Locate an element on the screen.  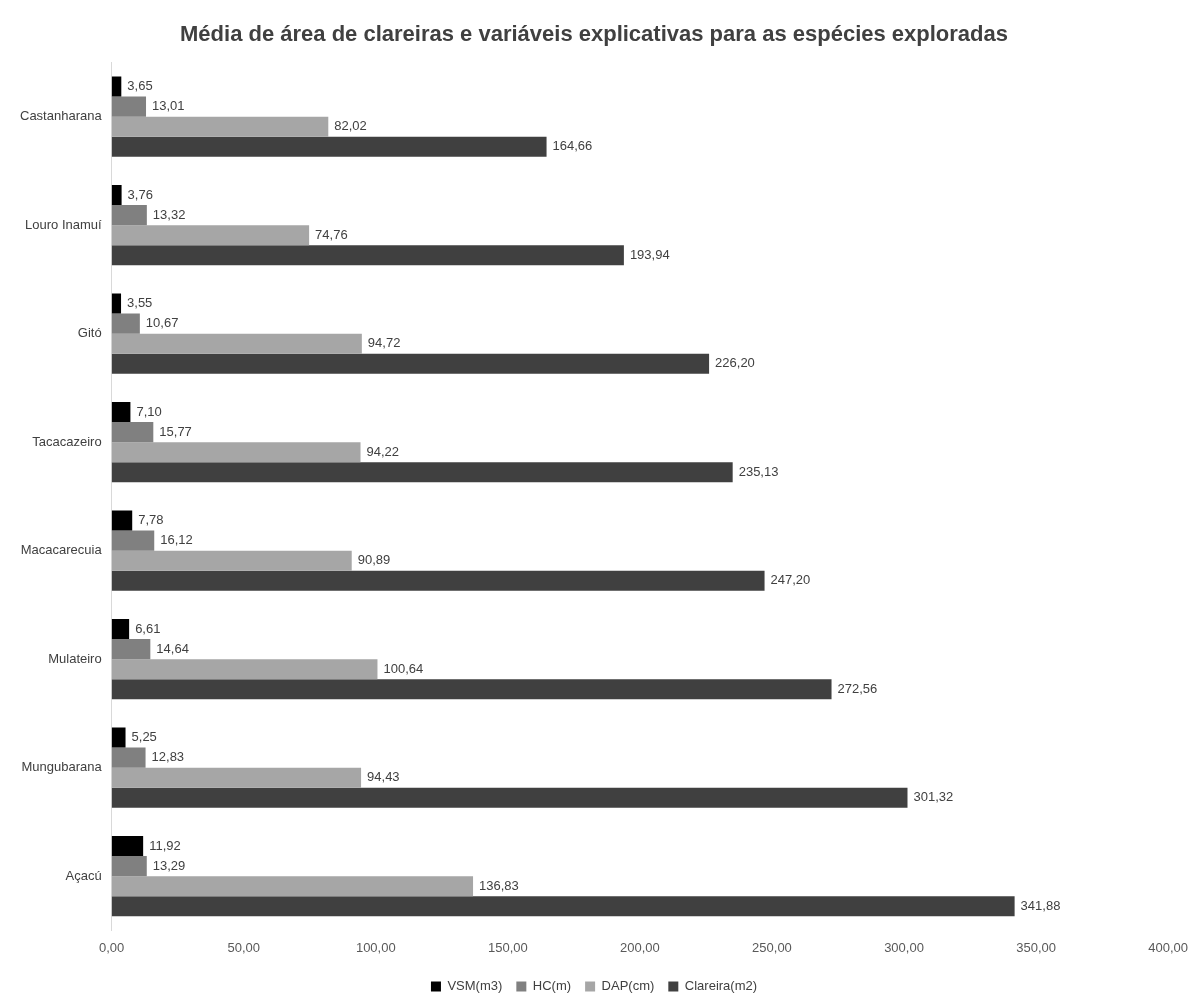
data-label: 7,78 is located at coordinates (151, 520).